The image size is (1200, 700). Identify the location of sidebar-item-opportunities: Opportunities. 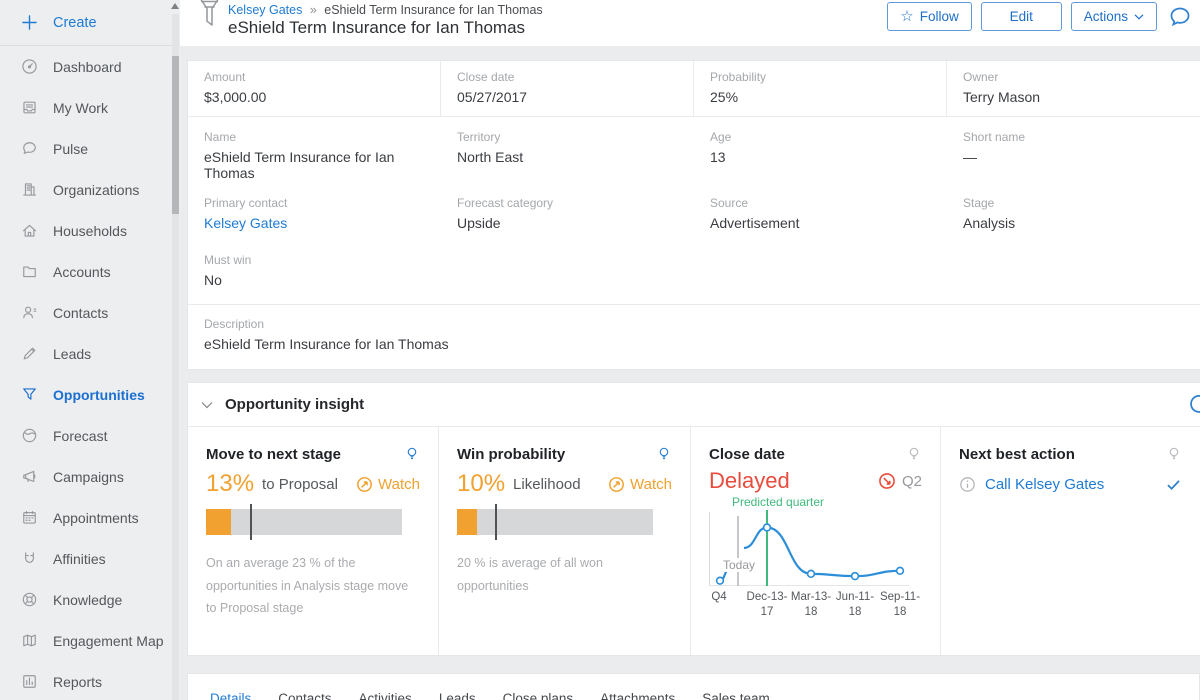
(90, 394).